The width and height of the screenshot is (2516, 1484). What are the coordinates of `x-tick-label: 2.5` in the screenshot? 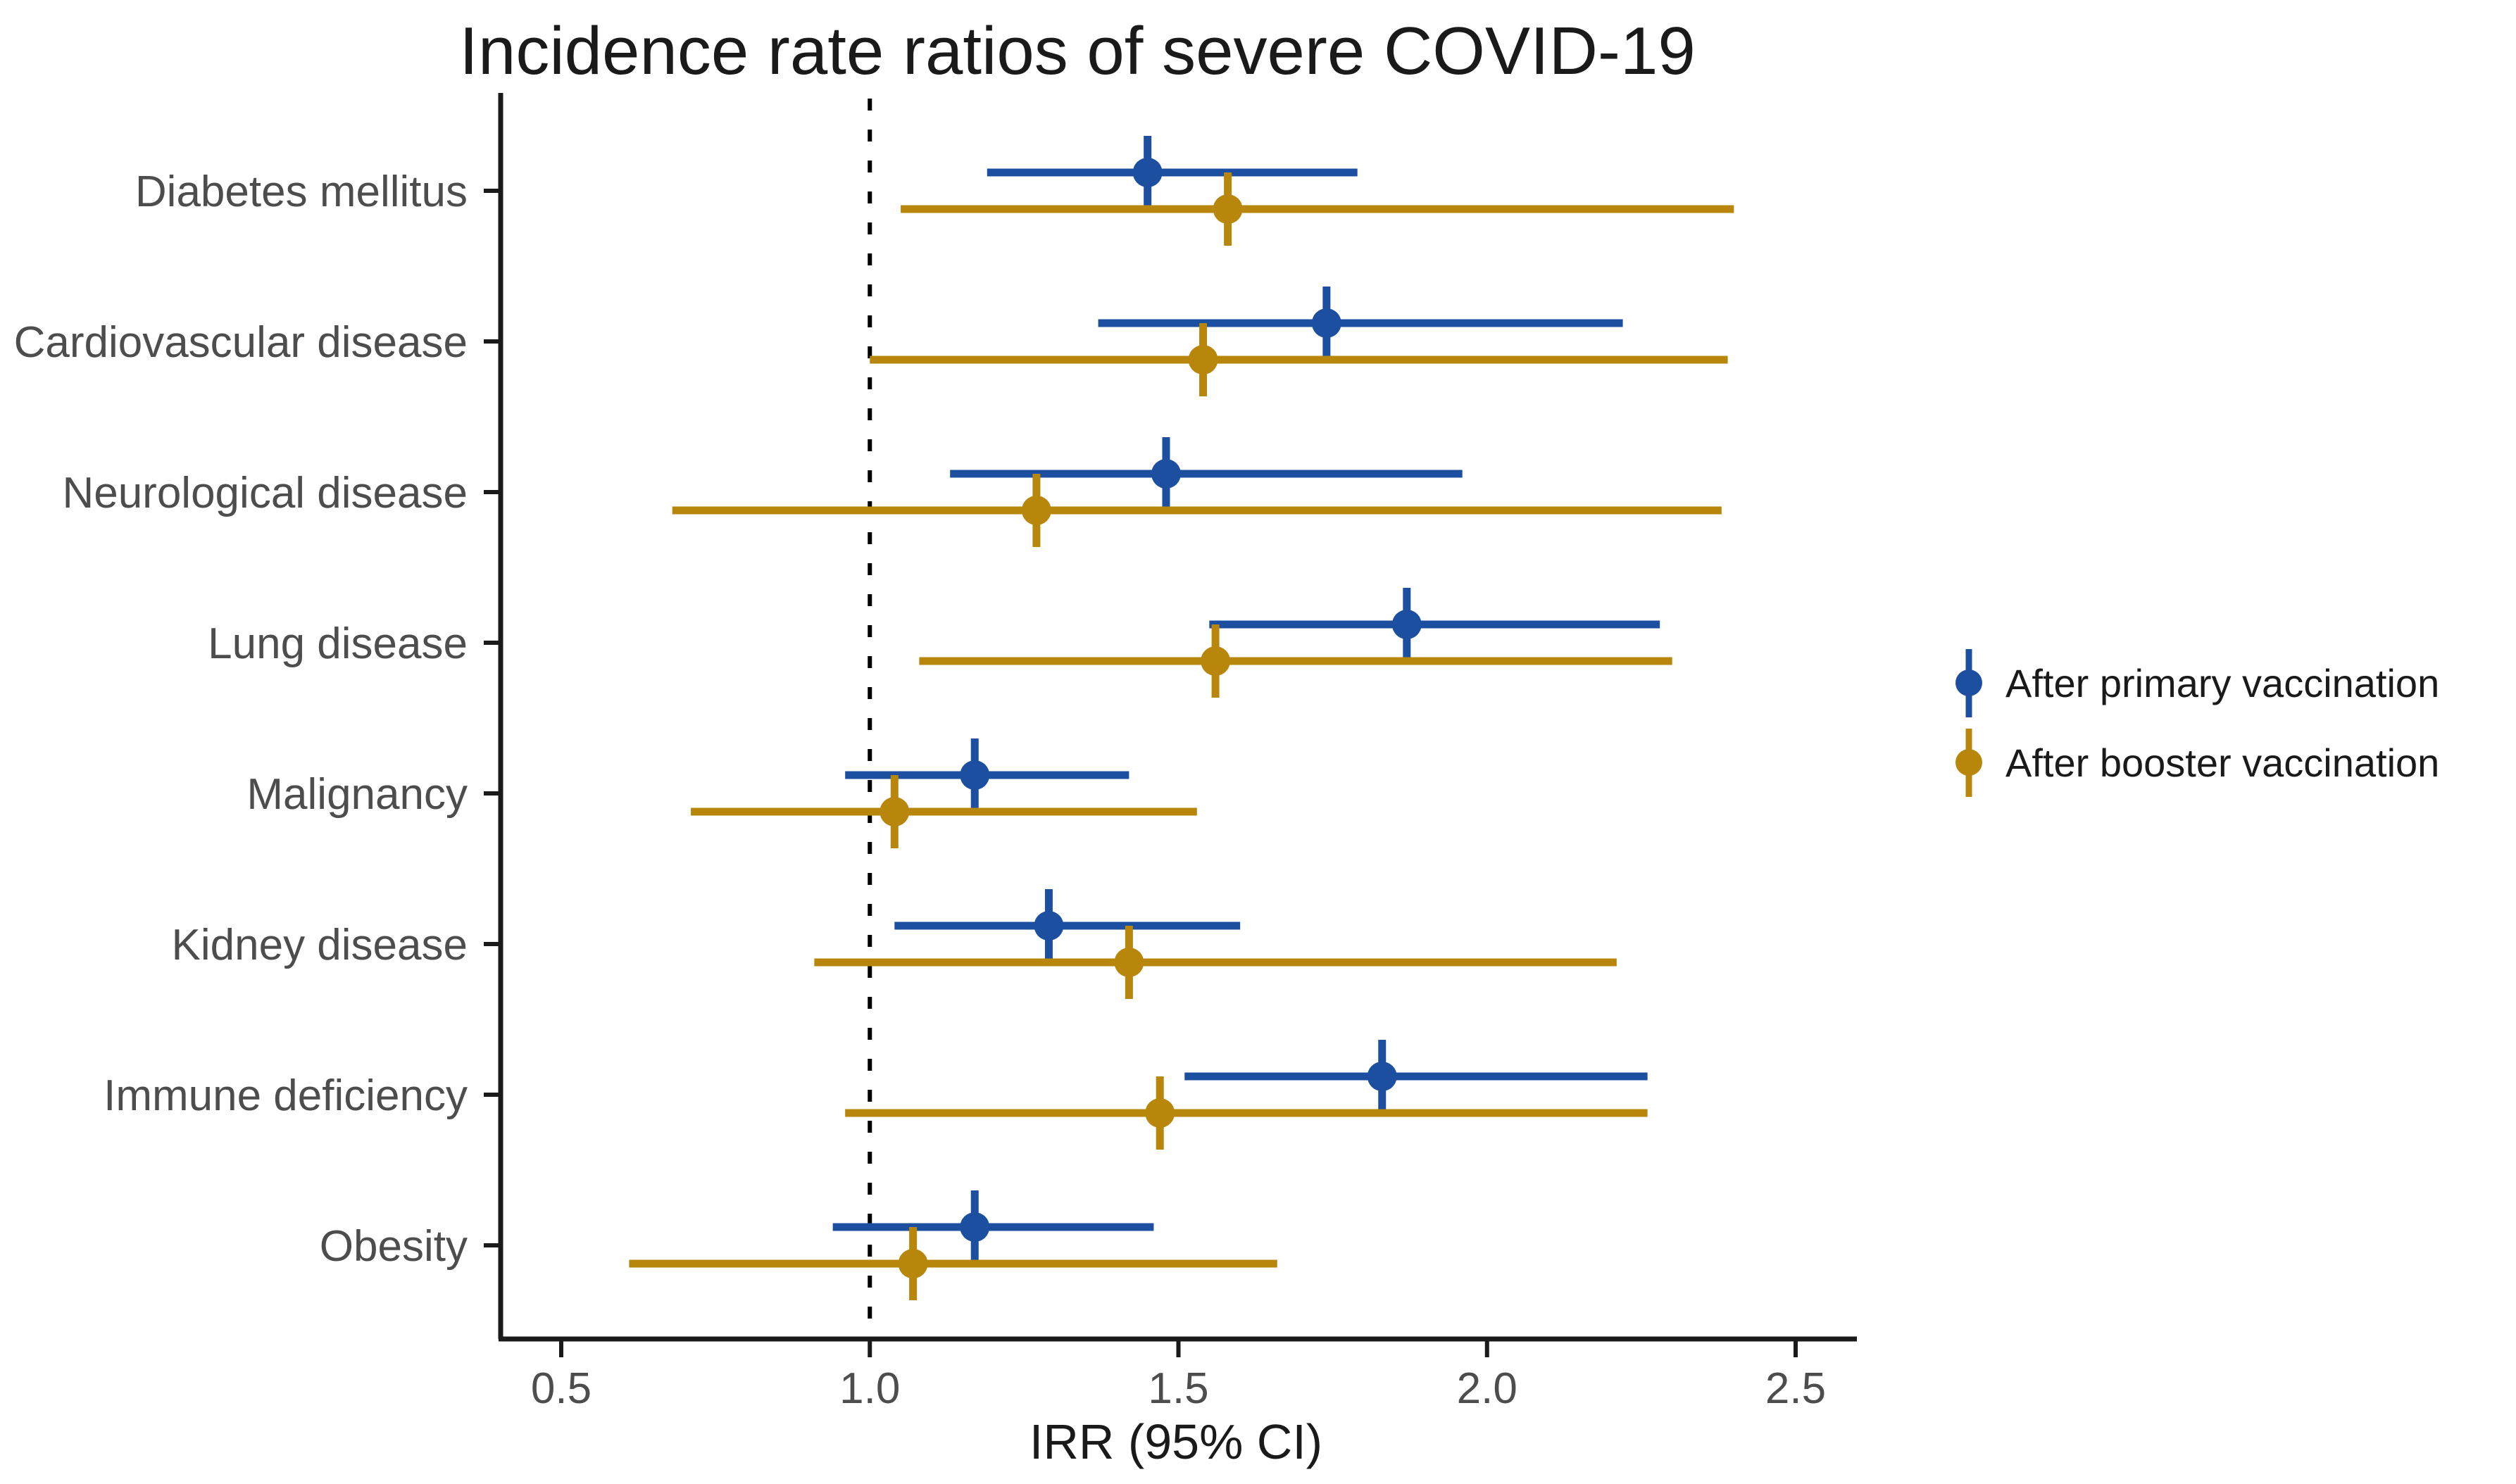 It's located at (1795, 1388).